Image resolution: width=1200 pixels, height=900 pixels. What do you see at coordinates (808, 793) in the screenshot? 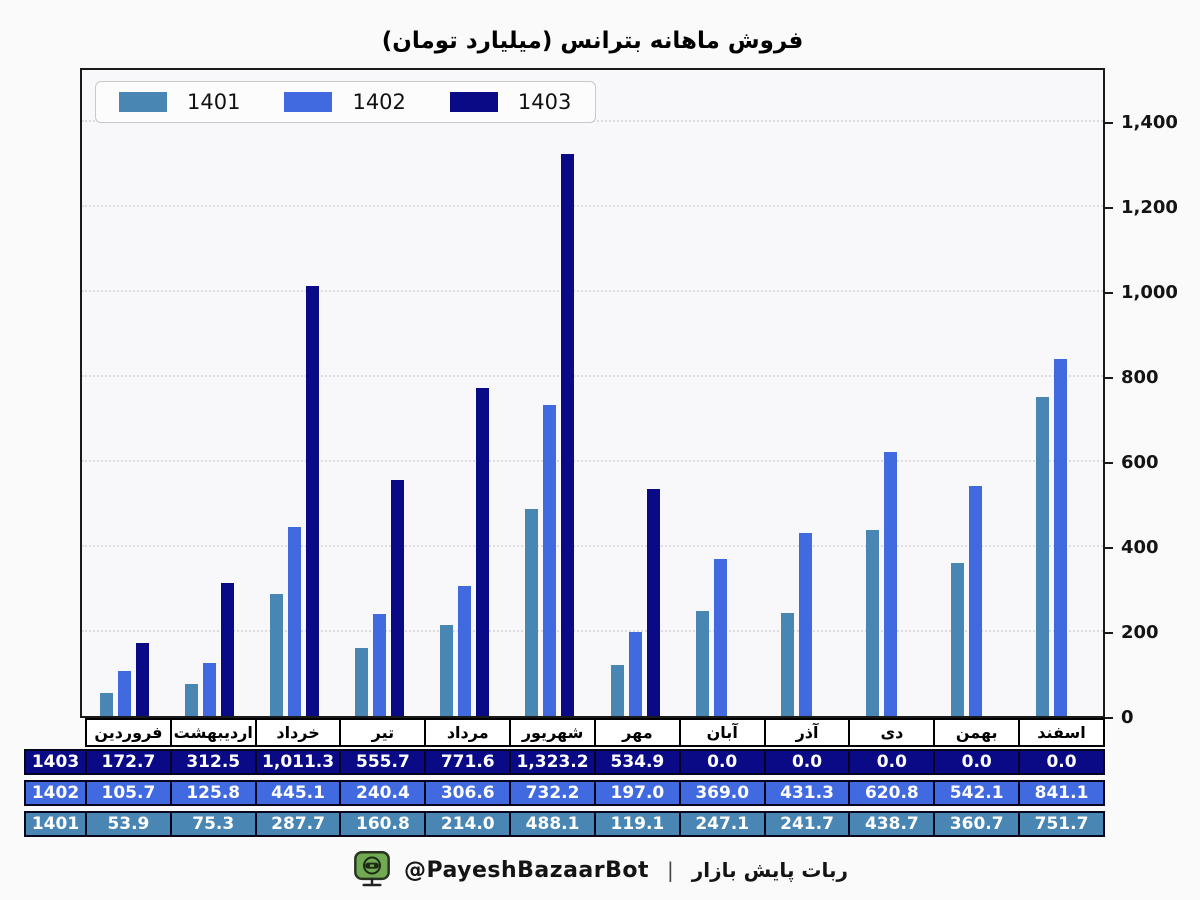
I see `value-cell-1402-m9: 431.3` at bounding box center [808, 793].